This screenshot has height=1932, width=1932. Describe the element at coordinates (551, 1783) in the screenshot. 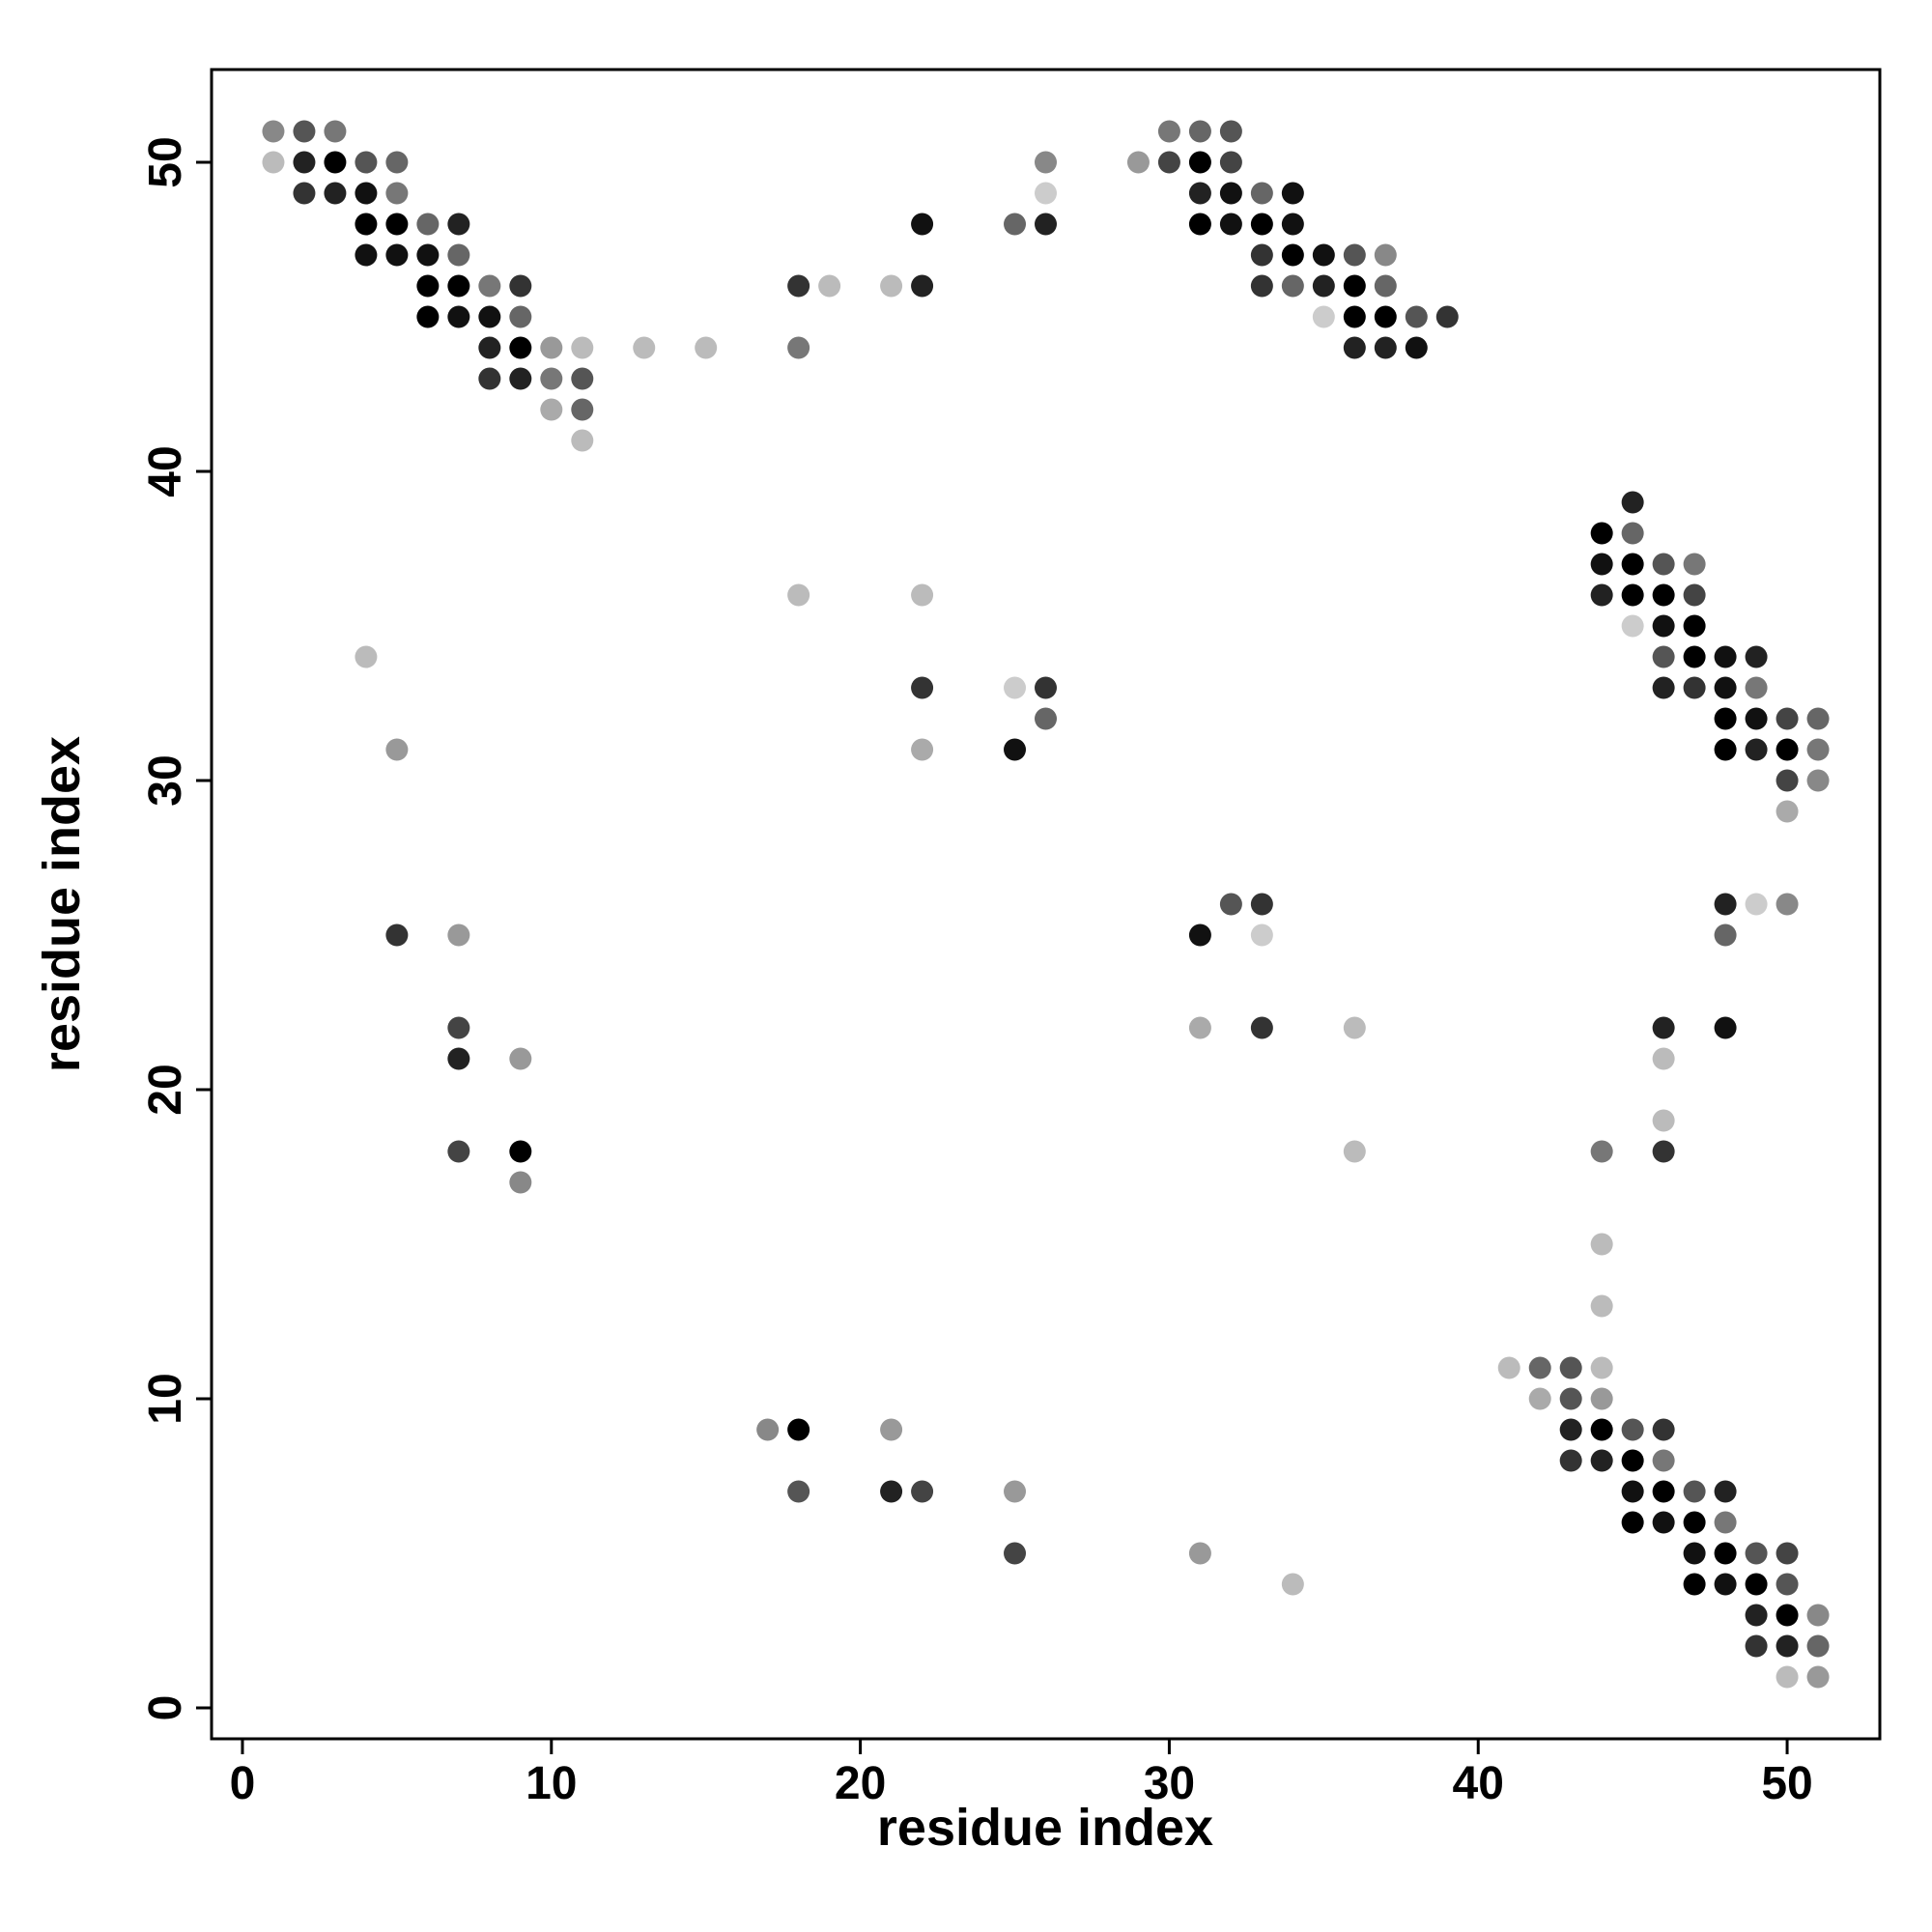

I see `x-tick-label: 10` at that location.